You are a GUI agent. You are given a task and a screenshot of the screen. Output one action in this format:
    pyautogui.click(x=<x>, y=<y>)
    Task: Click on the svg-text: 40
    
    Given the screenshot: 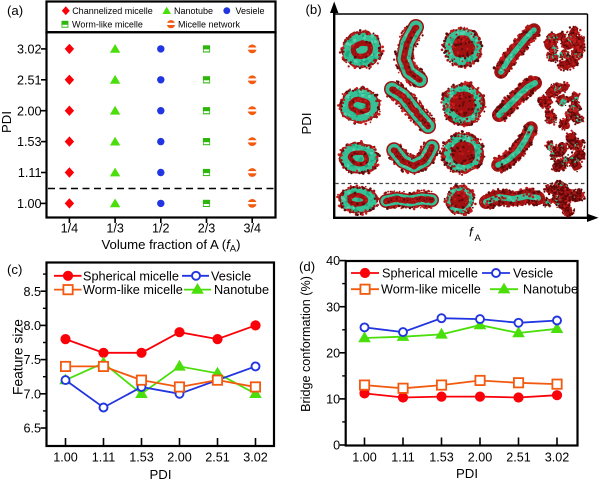 What is the action you would take?
    pyautogui.click(x=333, y=261)
    